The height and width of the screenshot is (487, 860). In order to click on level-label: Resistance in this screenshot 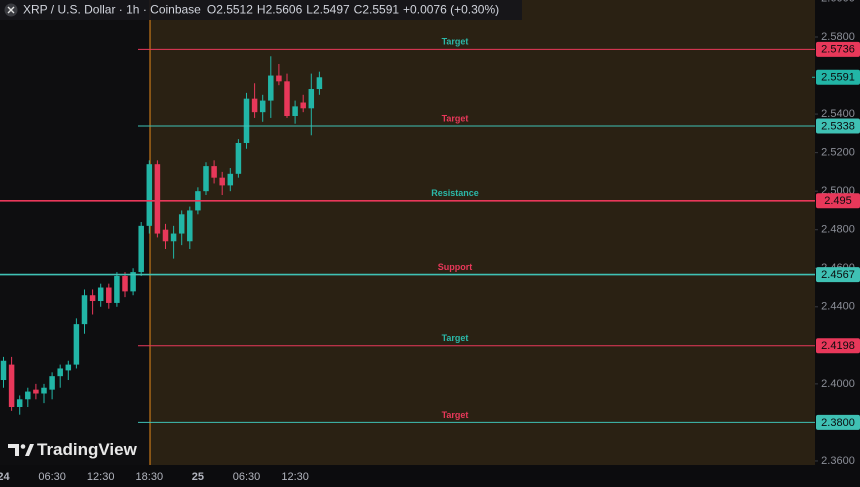, I will do `click(455, 193)`.